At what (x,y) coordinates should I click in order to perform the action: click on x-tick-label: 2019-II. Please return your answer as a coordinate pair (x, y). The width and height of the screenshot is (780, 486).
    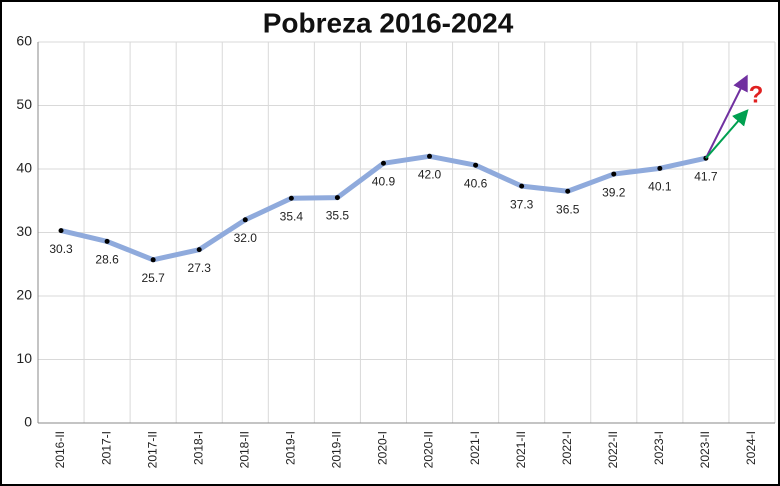
    Looking at the image, I should click on (337, 449).